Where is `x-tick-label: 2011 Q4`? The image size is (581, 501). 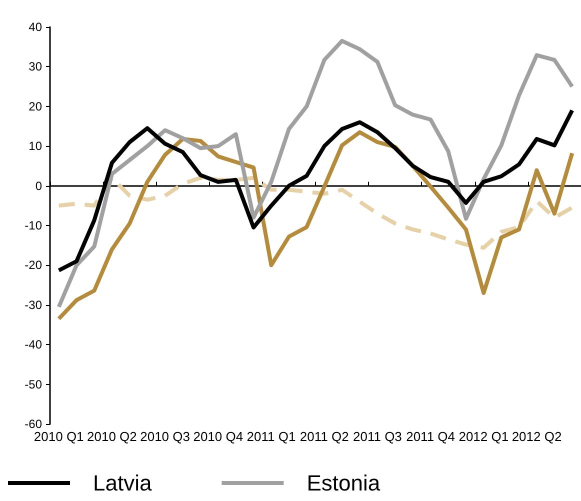
x-tick-label: 2011 Q4 is located at coordinates (431, 436).